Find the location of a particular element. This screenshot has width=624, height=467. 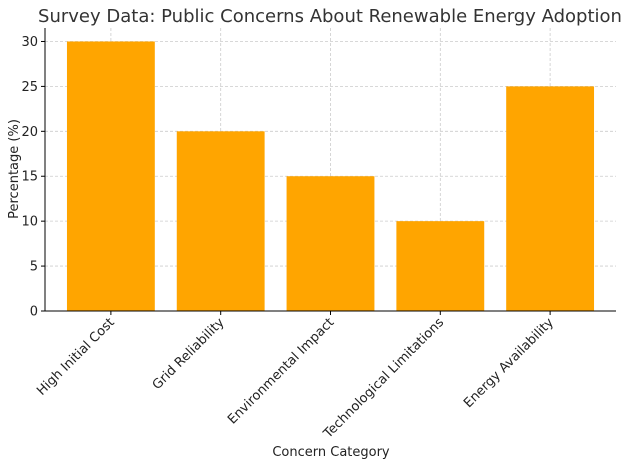

bar-energy-availability is located at coordinates (550, 199).